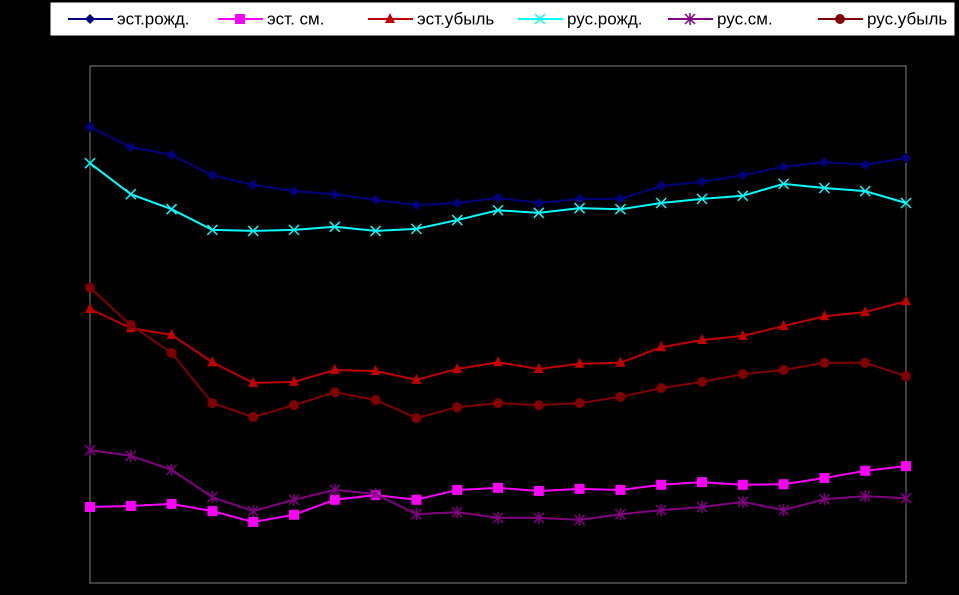  Describe the element at coordinates (605, 18) in the screenshot. I see `legend-label: рус.рожд.` at that location.